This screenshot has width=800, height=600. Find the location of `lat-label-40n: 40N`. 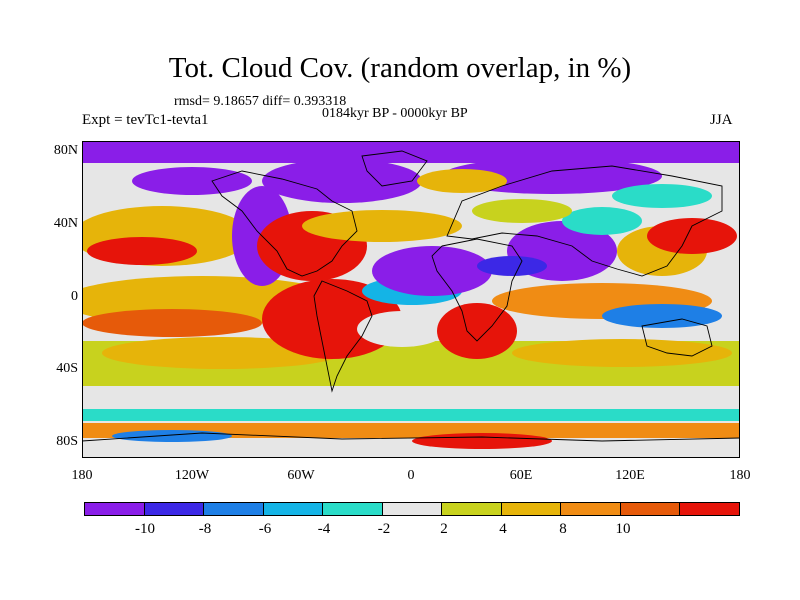

lat-label-40n: 40N is located at coordinates (65, 223).